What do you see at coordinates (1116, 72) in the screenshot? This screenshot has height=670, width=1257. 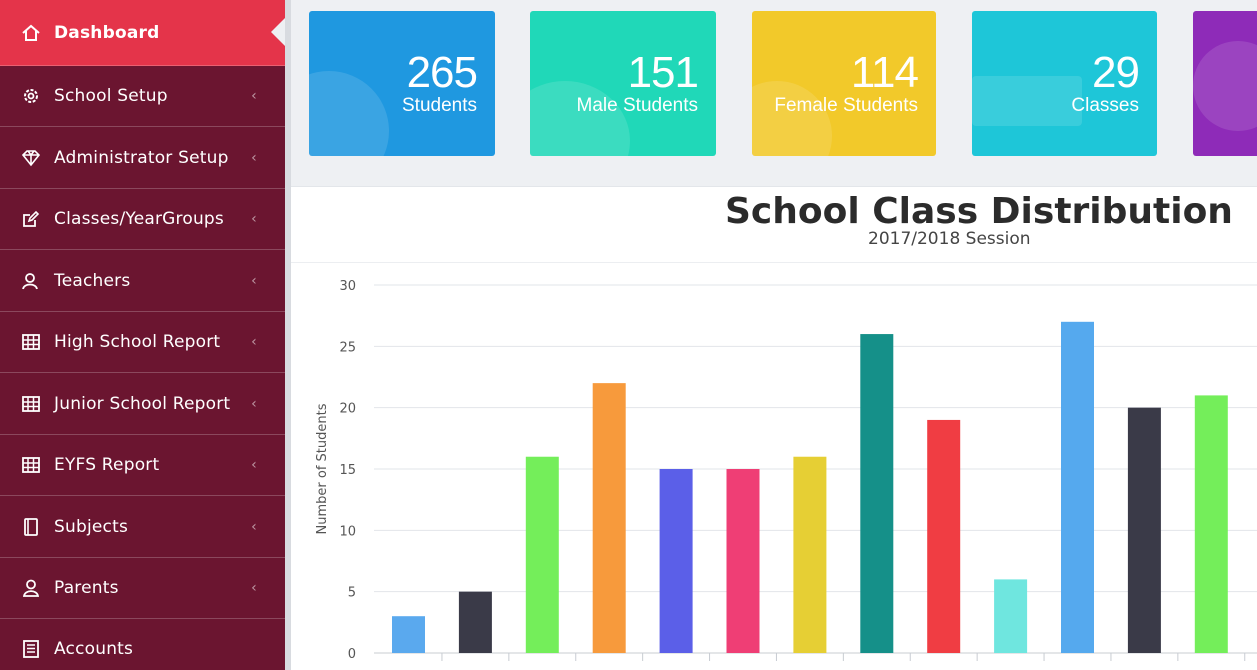 I see `stat-value: 29` at bounding box center [1116, 72].